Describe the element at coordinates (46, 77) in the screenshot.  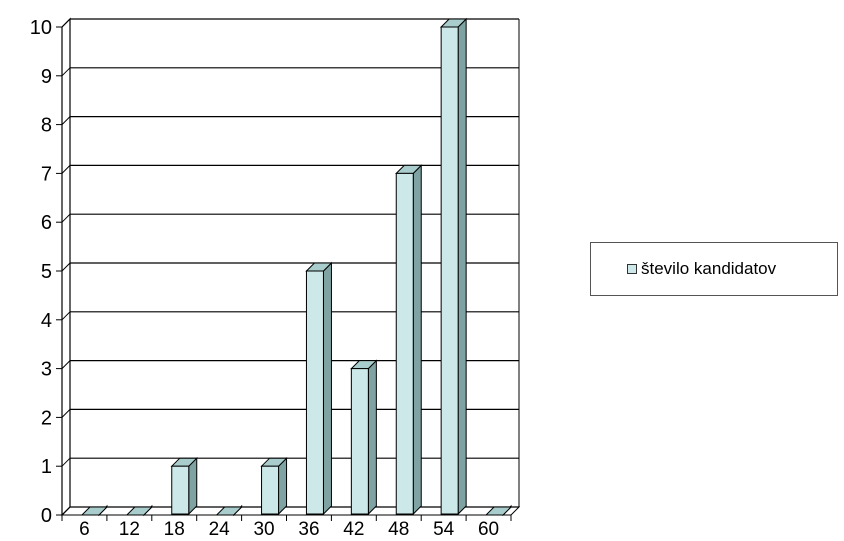
I see `y-tick-label: 9` at that location.